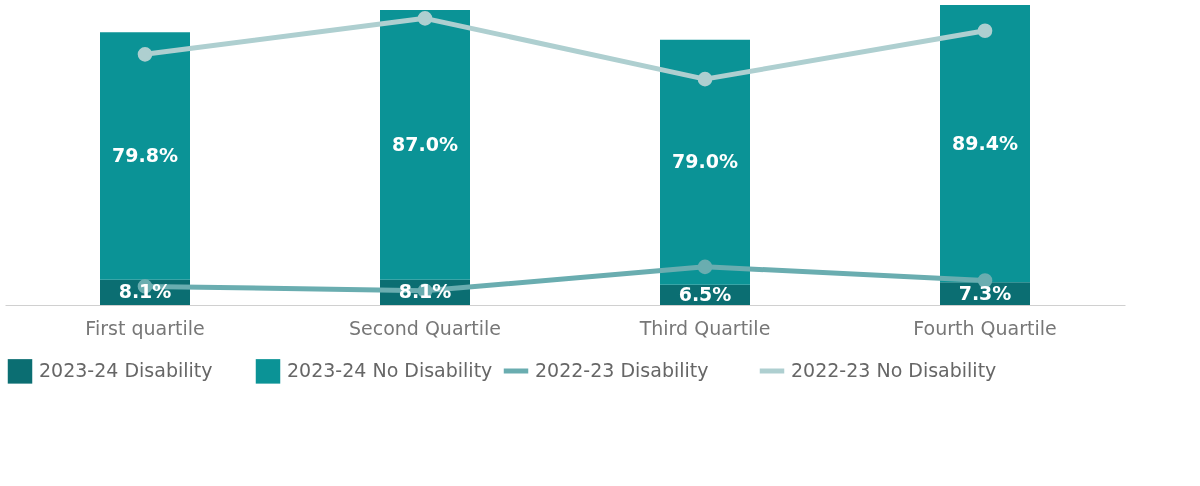  I want to click on legend-label: 2022-23 No Disability, so click(894, 370).